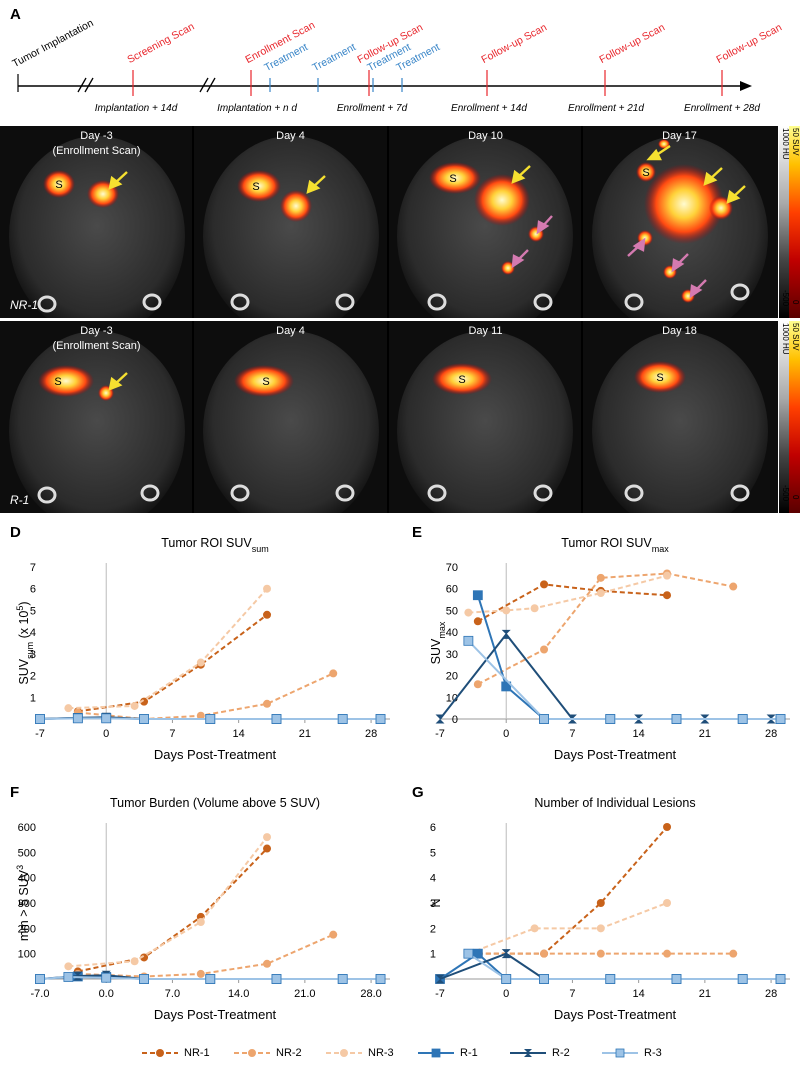 Image resolution: width=800 pixels, height=1076 pixels. I want to click on x-tick-label: 7.0, so click(172, 994).